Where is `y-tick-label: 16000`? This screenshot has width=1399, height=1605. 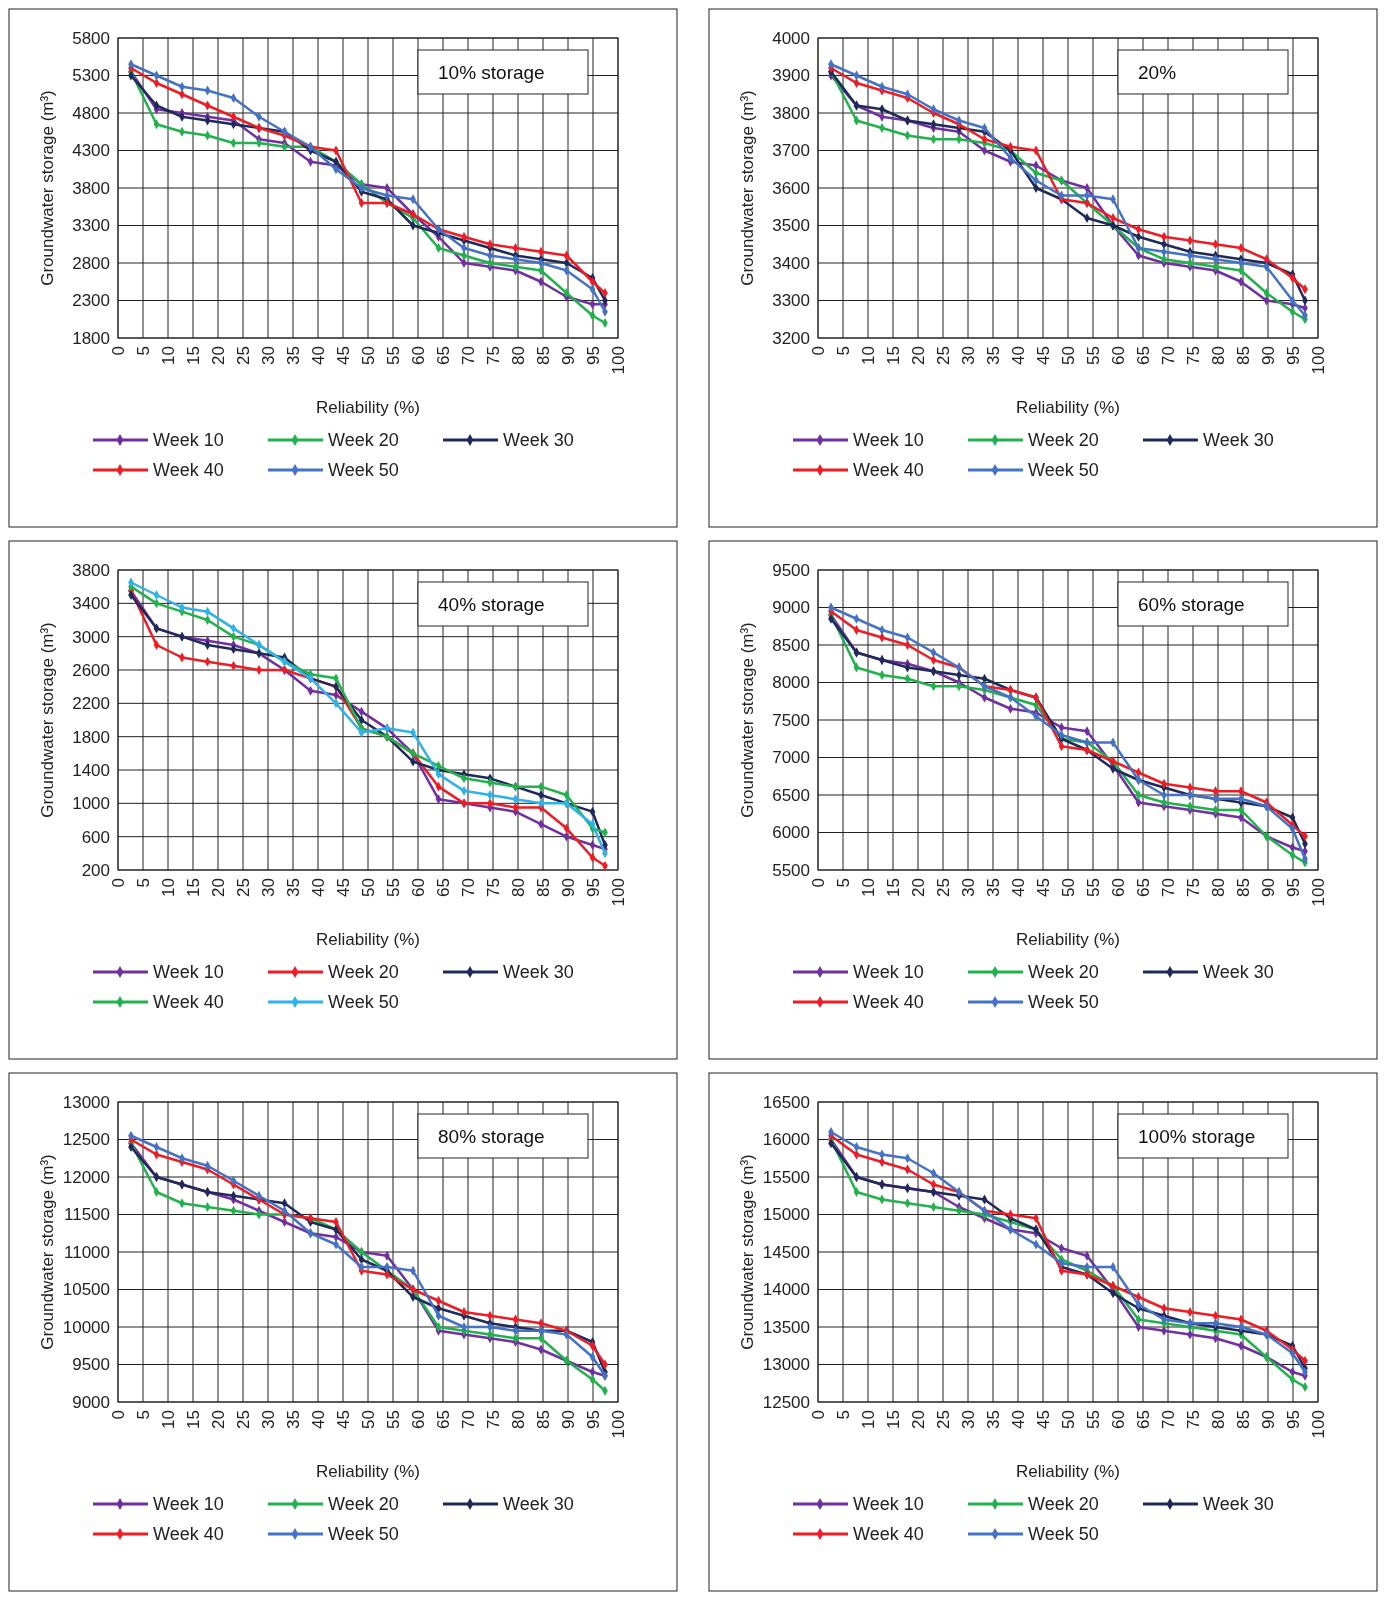
y-tick-label: 16000 is located at coordinates (786, 1140).